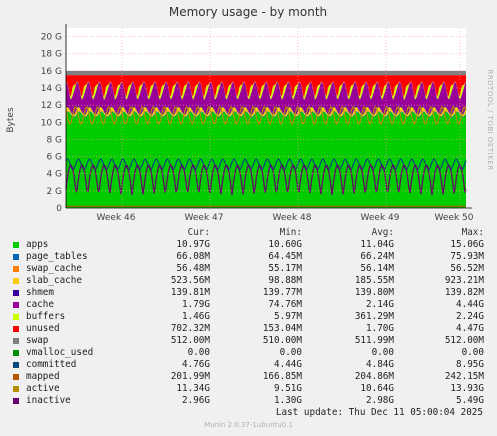 Image resolution: width=497 pixels, height=436 pixels. Describe the element at coordinates (251, 365) in the screenshot. I see `legend-row-committed: committed 4.76G 4.44G 4.84G 8.95G` at that location.